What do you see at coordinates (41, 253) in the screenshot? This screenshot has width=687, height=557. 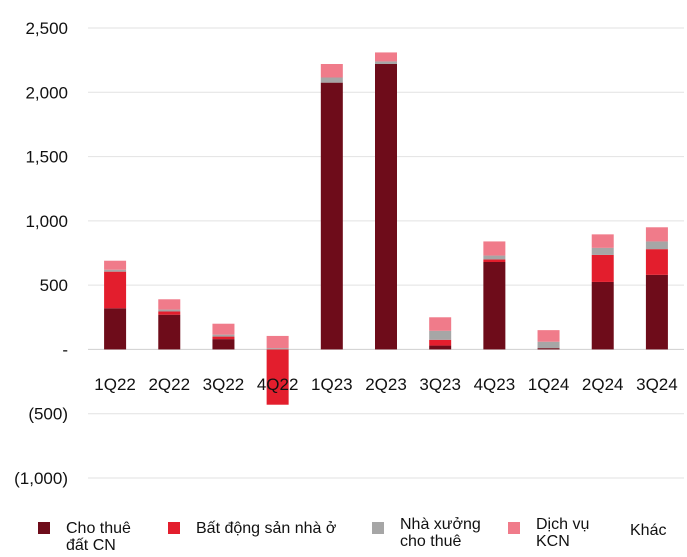 I see `y-axis: (1,000) (500) - 500 1,000 1,500 2,000 2,500` at bounding box center [41, 253].